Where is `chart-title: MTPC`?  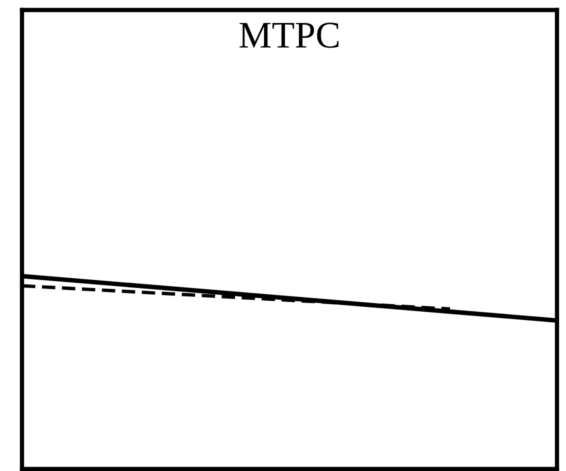 chart-title: MTPC is located at coordinates (289, 35).